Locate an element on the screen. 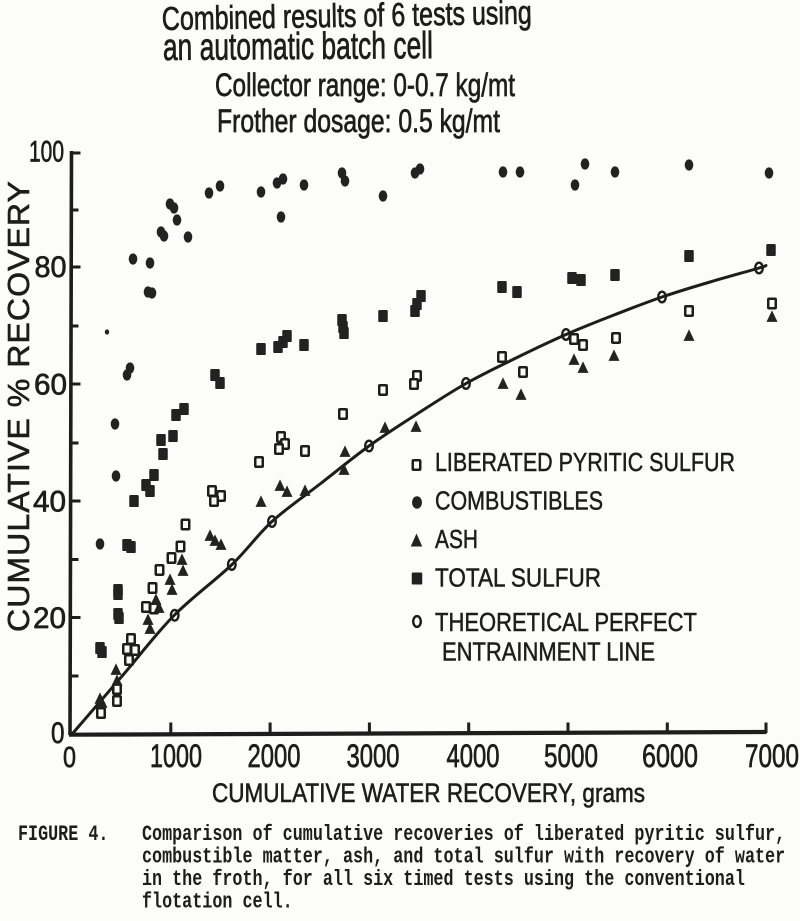 Image resolution: width=800 pixels, height=921 pixels. svg-text: FIGURE 4. is located at coordinates (63, 834).